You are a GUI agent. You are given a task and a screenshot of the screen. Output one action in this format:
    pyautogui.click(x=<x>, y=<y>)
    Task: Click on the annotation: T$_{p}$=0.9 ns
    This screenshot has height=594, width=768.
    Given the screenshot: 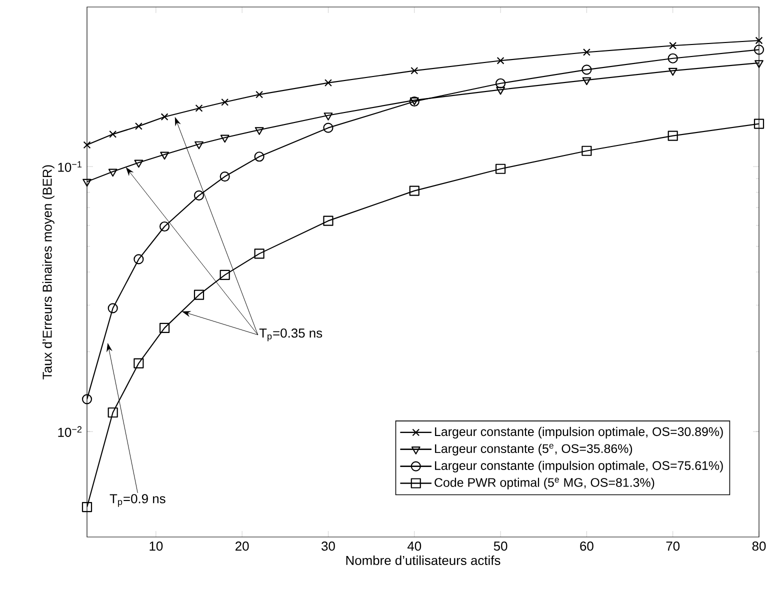 What is the action you would take?
    pyautogui.click(x=138, y=500)
    